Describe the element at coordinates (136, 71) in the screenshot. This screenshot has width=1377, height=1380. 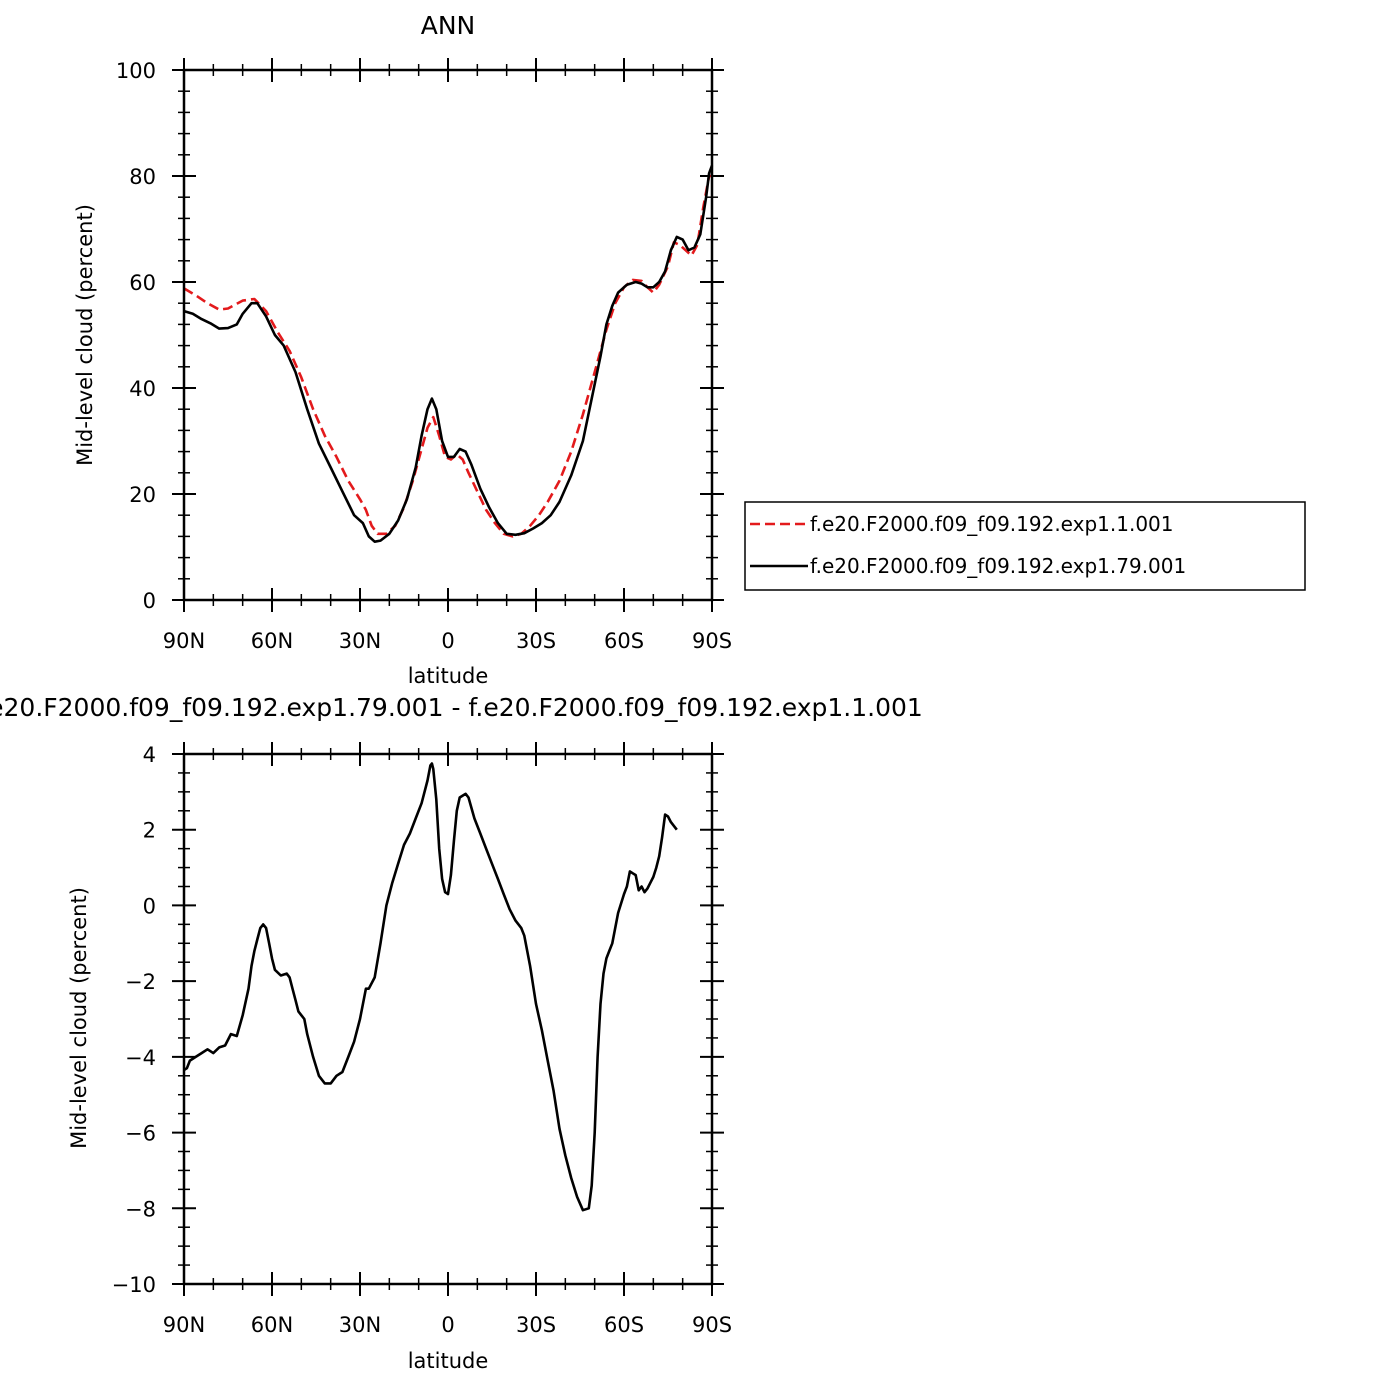
I see `y-tick-label: 100` at that location.